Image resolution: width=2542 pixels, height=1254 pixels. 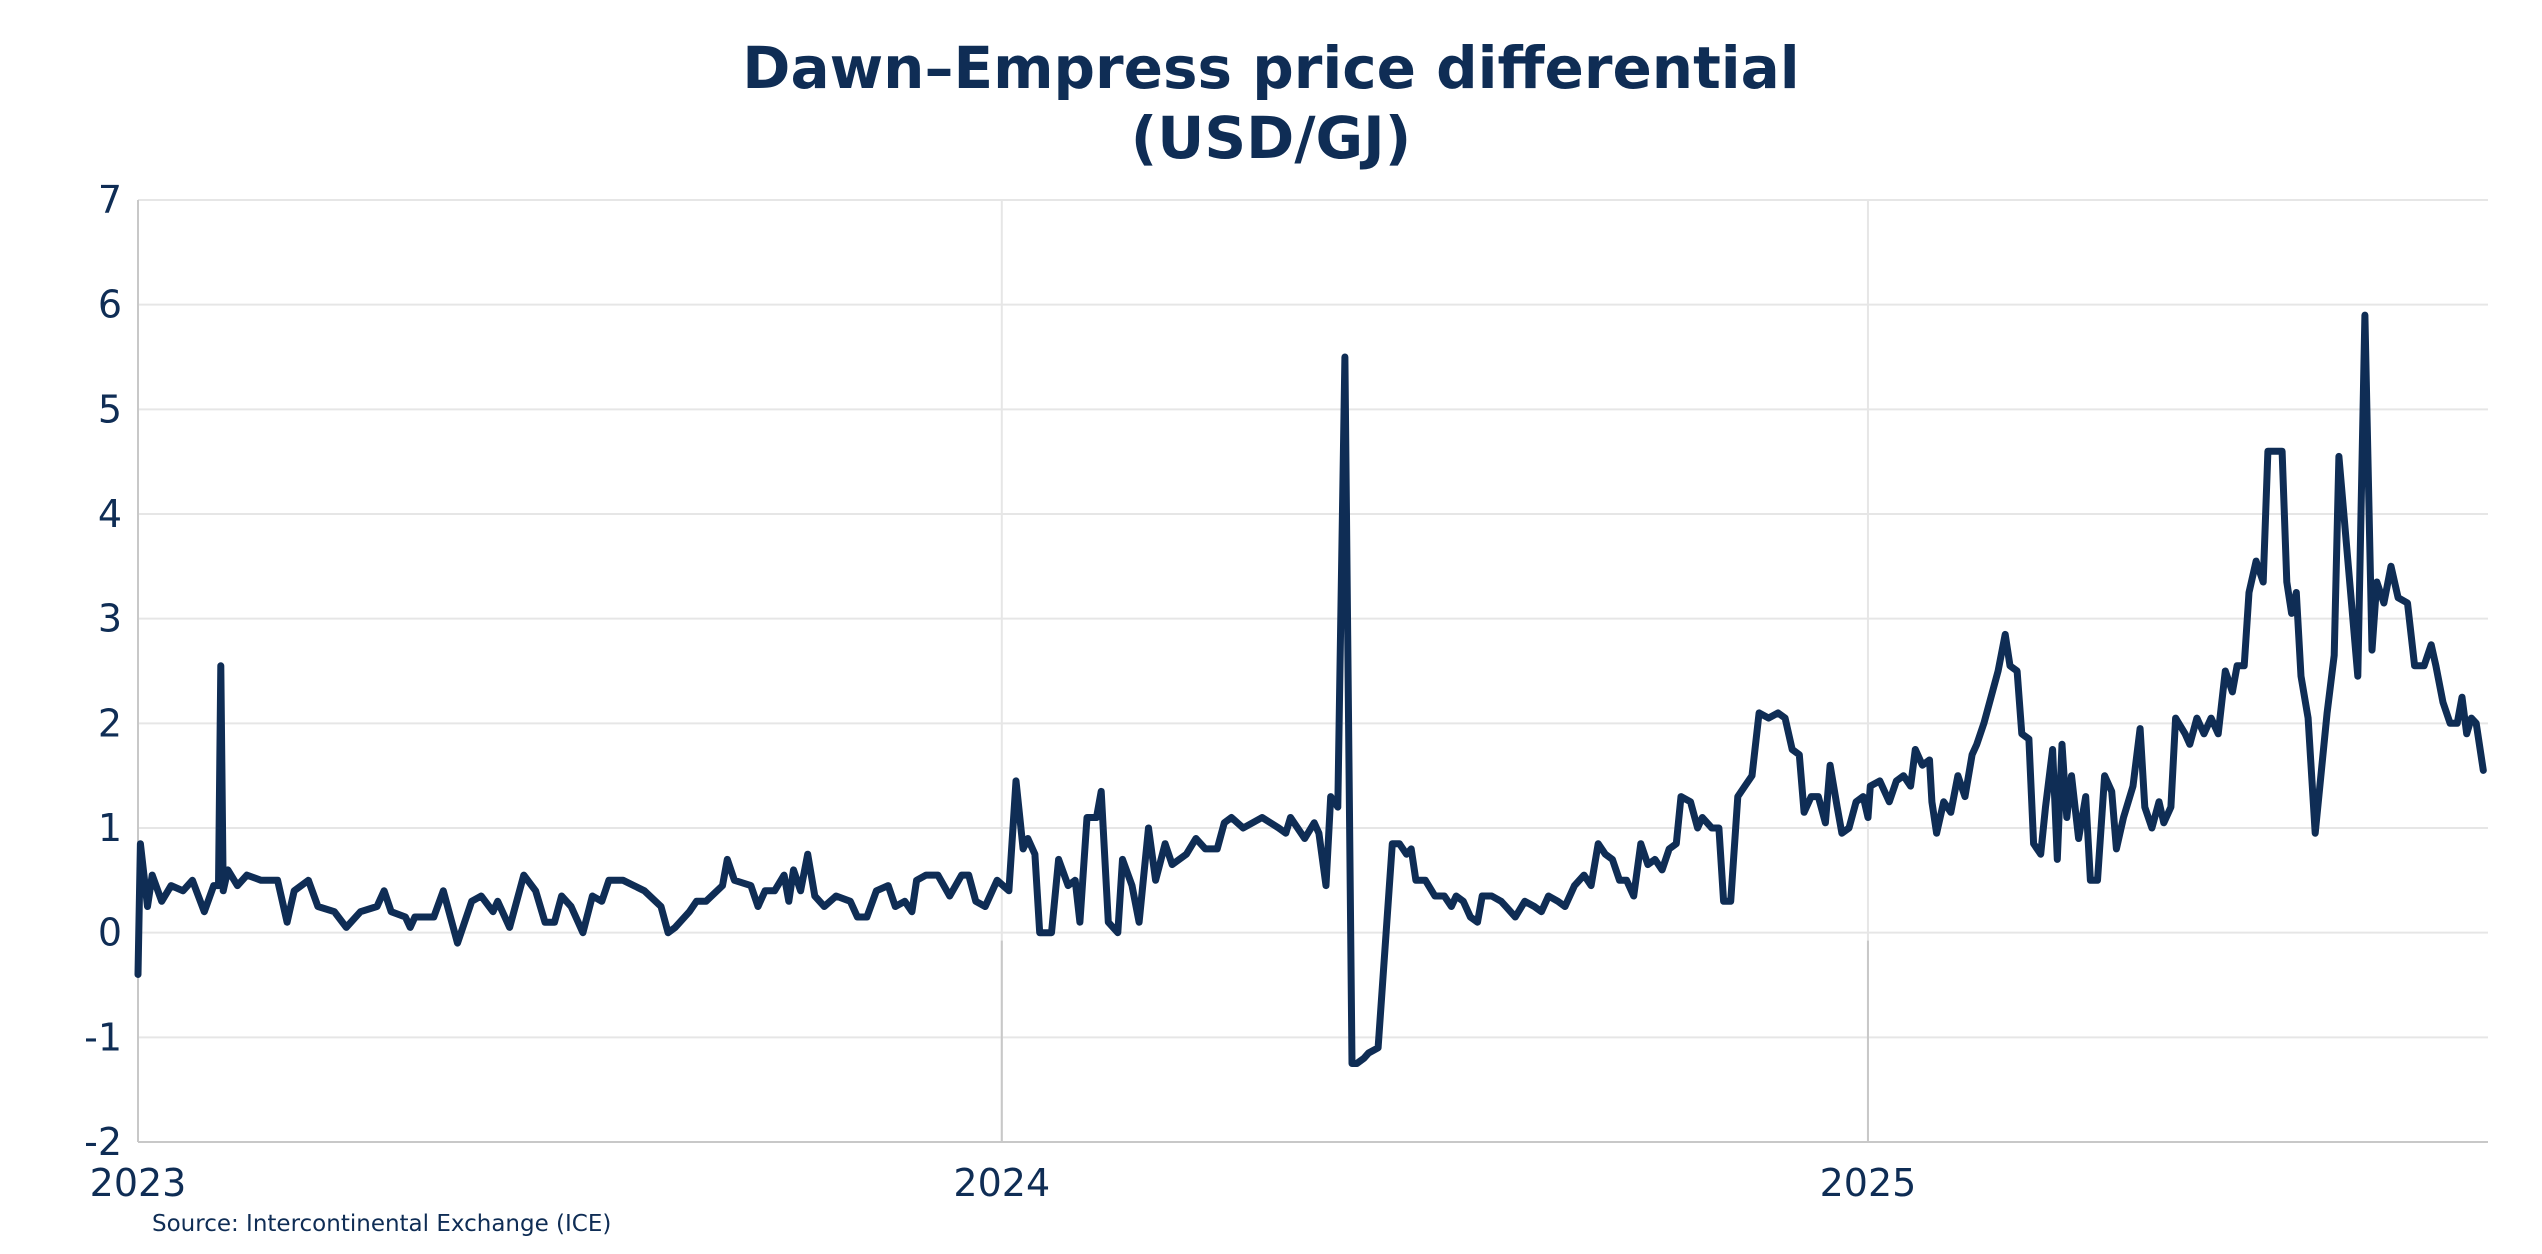 What do you see at coordinates (1868, 1183) in the screenshot?
I see `x-tick-label: 2025` at bounding box center [1868, 1183].